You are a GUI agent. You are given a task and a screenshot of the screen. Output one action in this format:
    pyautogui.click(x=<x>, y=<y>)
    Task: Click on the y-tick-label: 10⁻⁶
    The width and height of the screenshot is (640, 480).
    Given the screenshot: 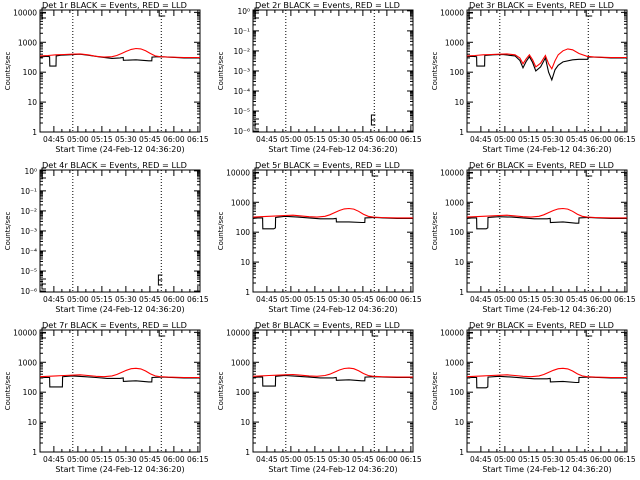 What is the action you would take?
    pyautogui.click(x=28, y=291)
    